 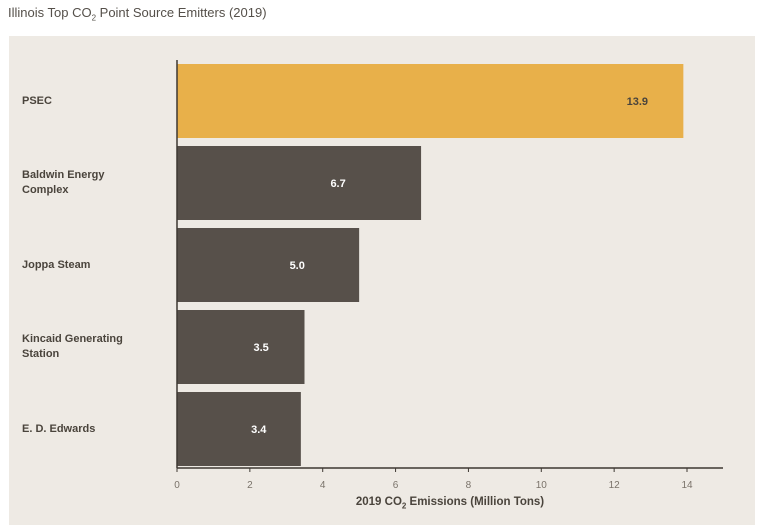 What do you see at coordinates (469, 485) in the screenshot?
I see `x-tick-label: 8` at bounding box center [469, 485].